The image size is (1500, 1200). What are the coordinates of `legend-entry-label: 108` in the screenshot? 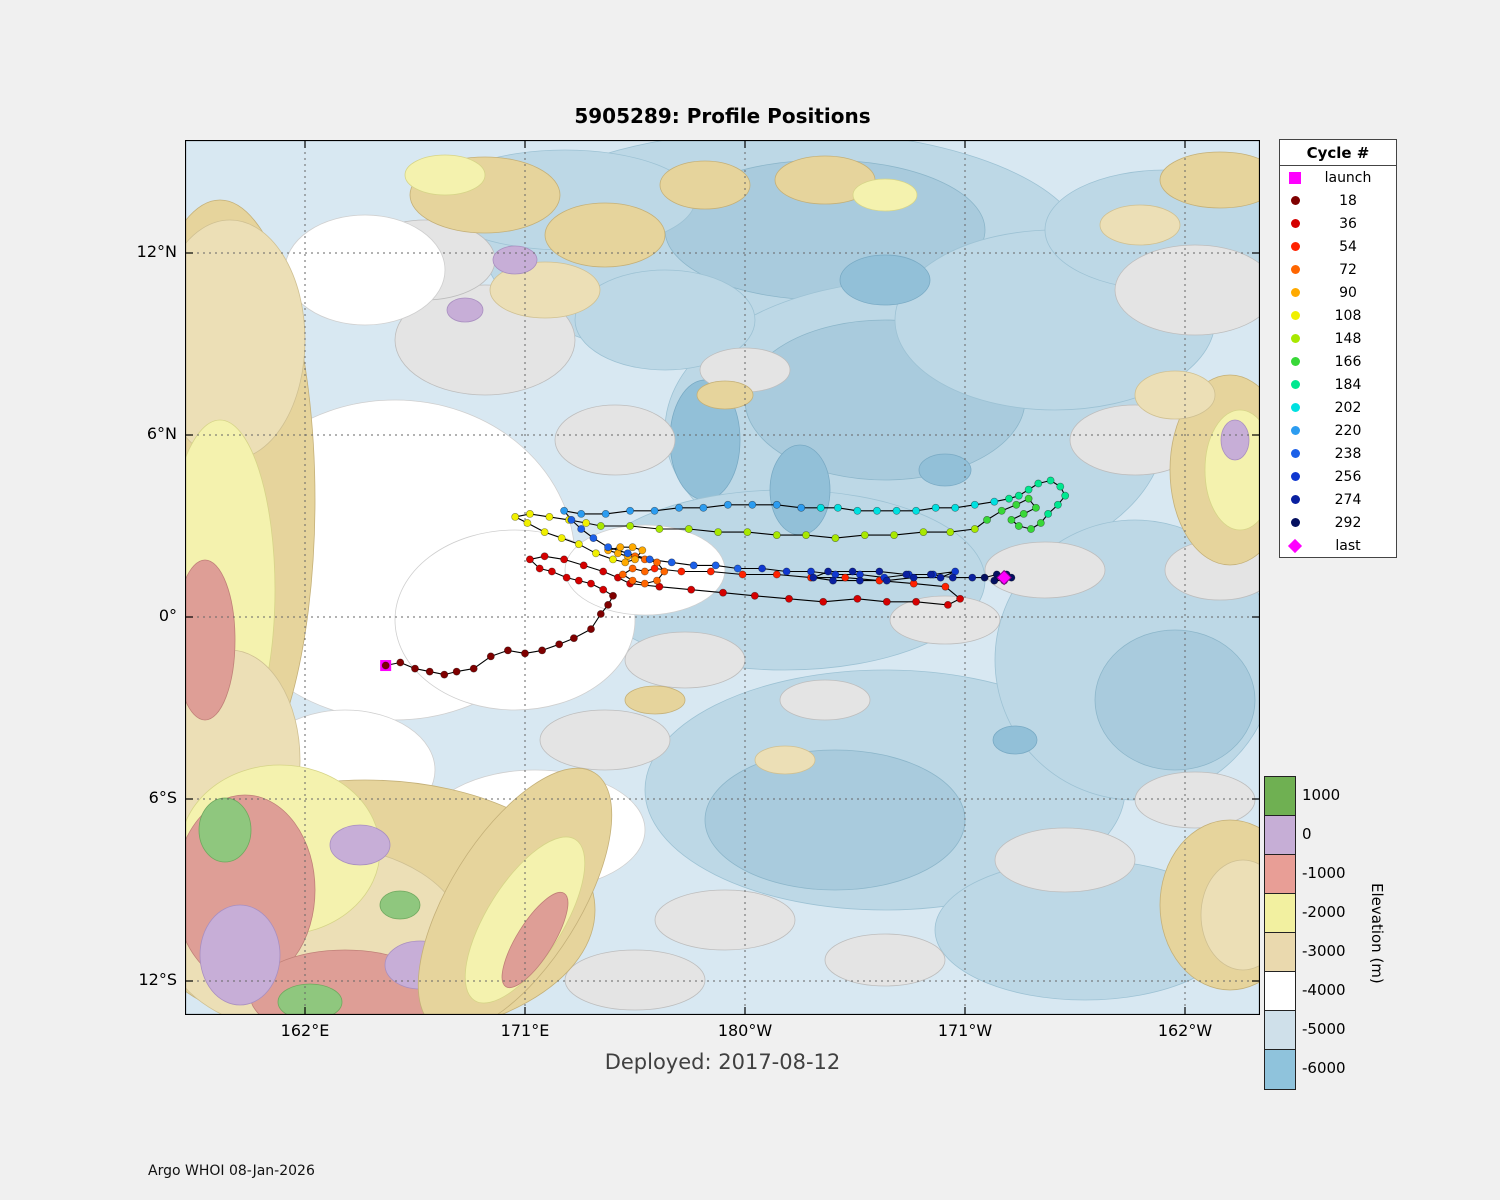 It's located at (1348, 315).